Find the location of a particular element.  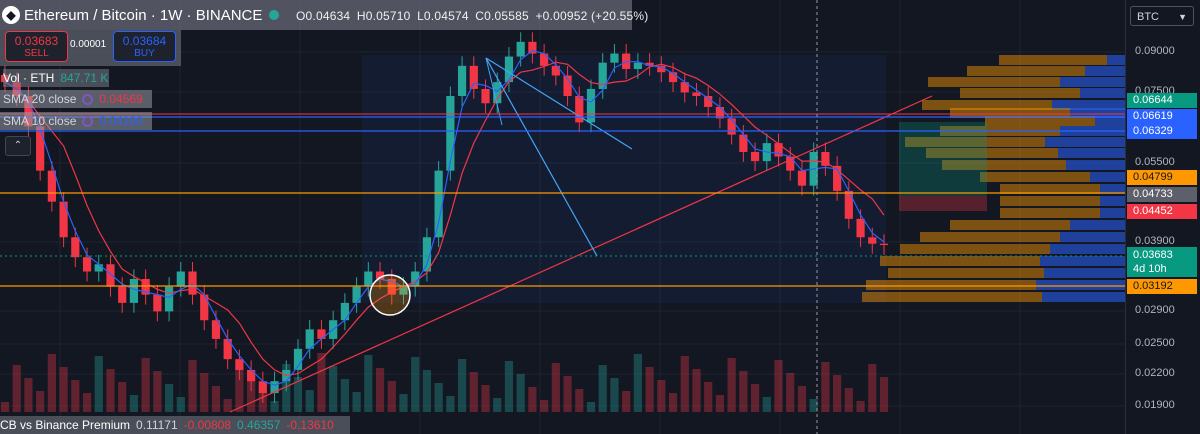

sma-20-legend: SMA 20 close 0.04569 is located at coordinates (76, 99).